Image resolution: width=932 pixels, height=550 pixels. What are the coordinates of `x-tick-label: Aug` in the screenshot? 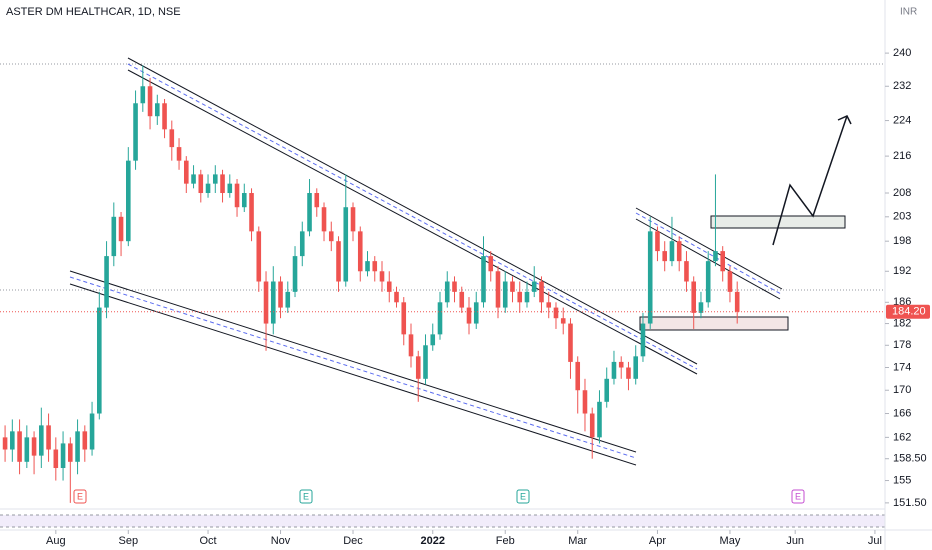 It's located at (56, 541).